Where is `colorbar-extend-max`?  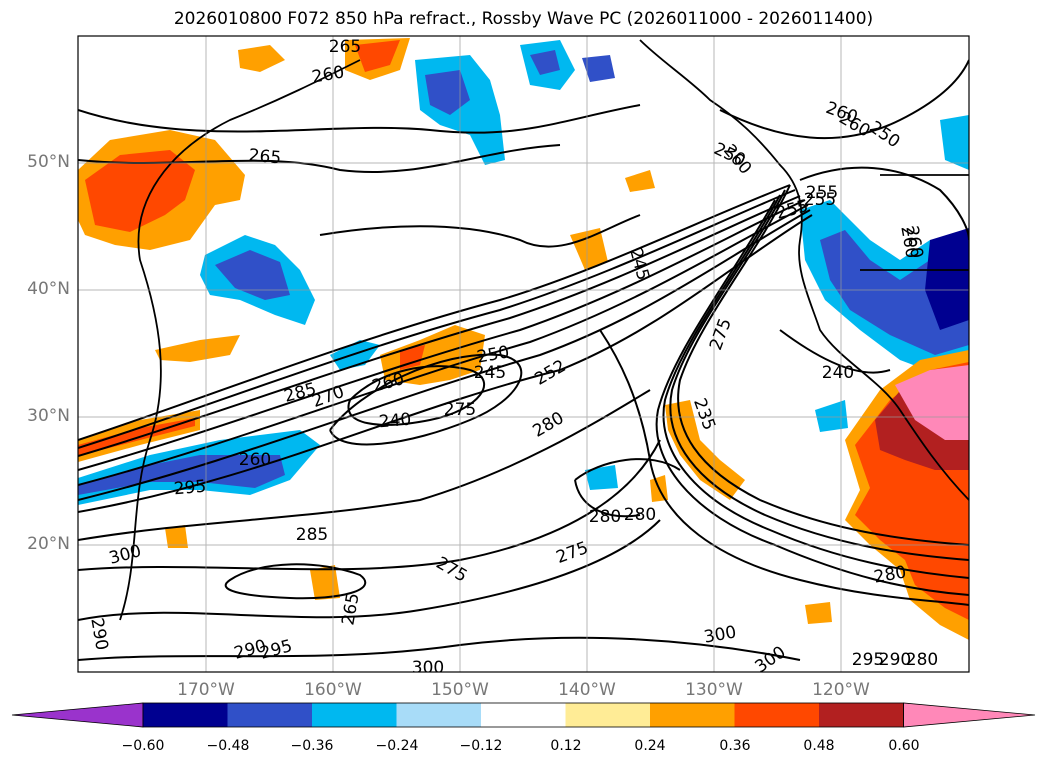
colorbar-extend-max is located at coordinates (969, 715).